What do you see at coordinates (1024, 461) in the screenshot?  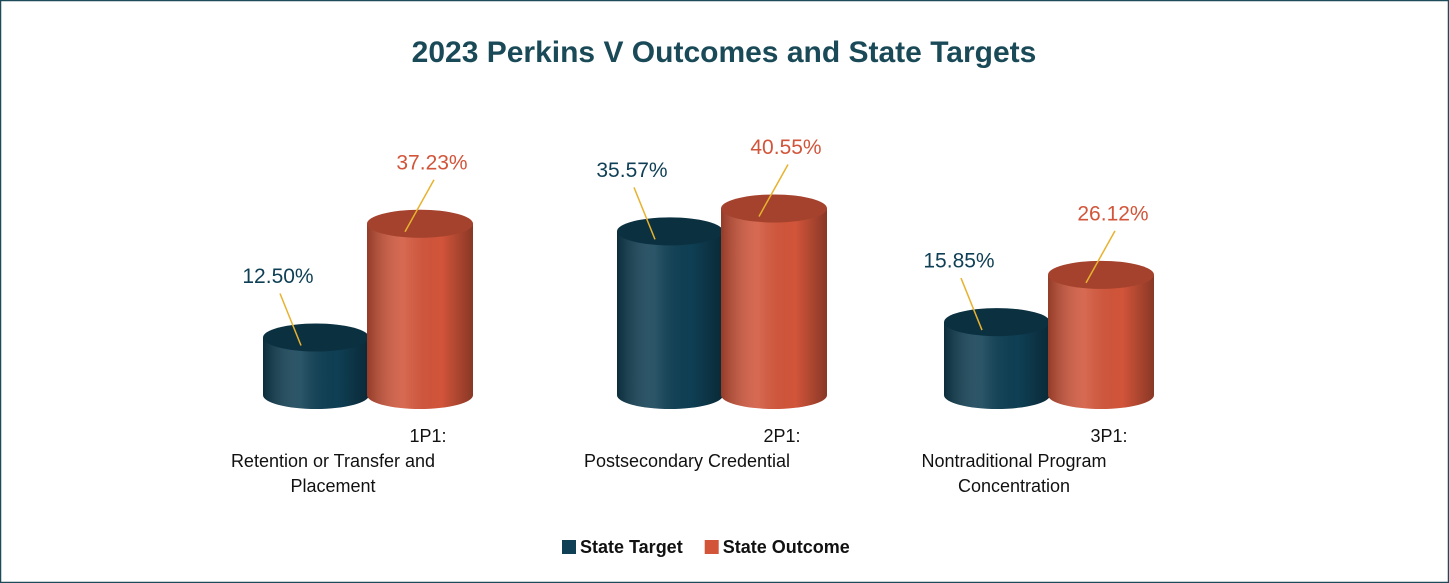 I see `x-tick-label: 3P1: Nontraditional Program Concentration` at bounding box center [1024, 461].